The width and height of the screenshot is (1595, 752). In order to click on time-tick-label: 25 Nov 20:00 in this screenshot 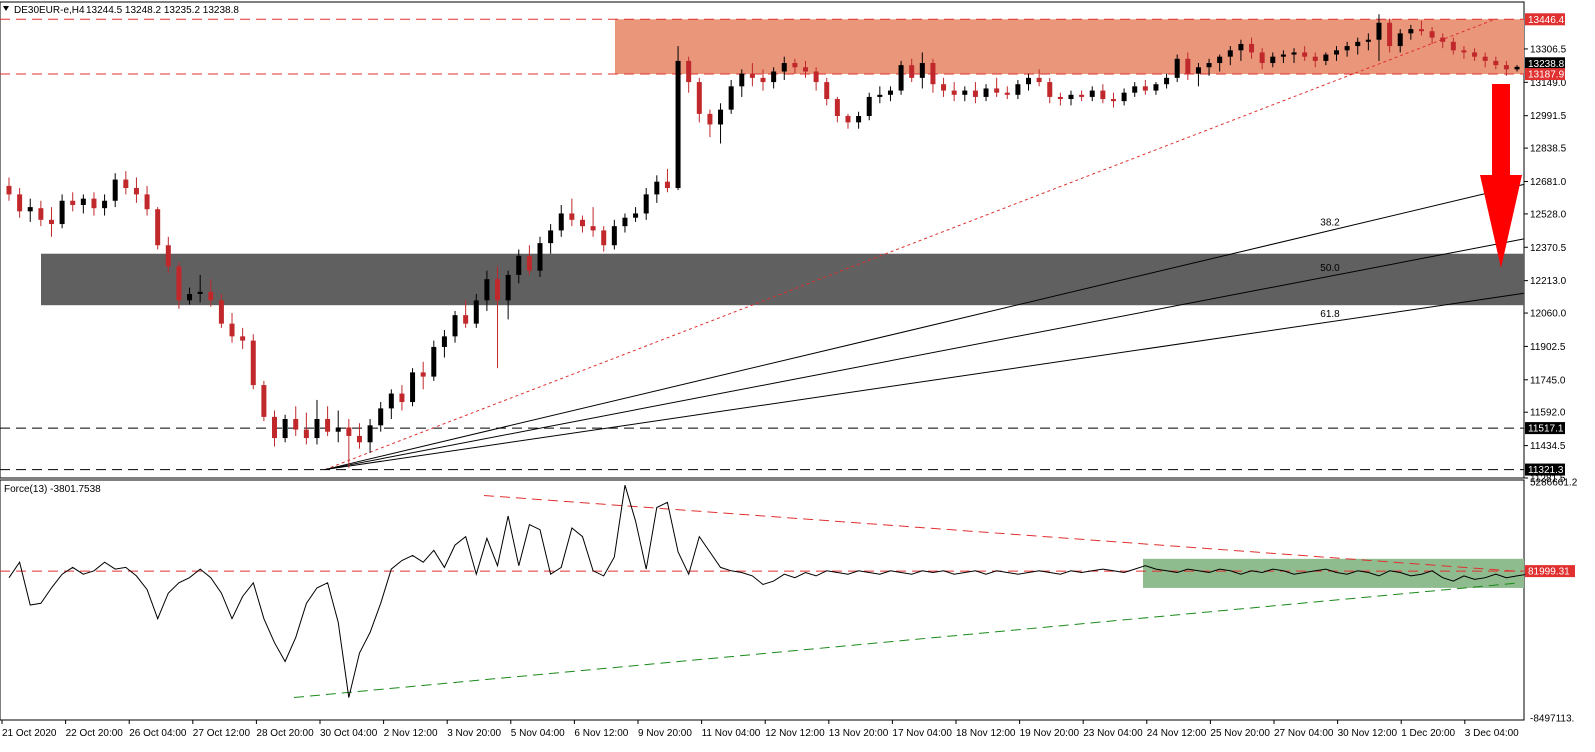, I will do `click(1240, 733)`.